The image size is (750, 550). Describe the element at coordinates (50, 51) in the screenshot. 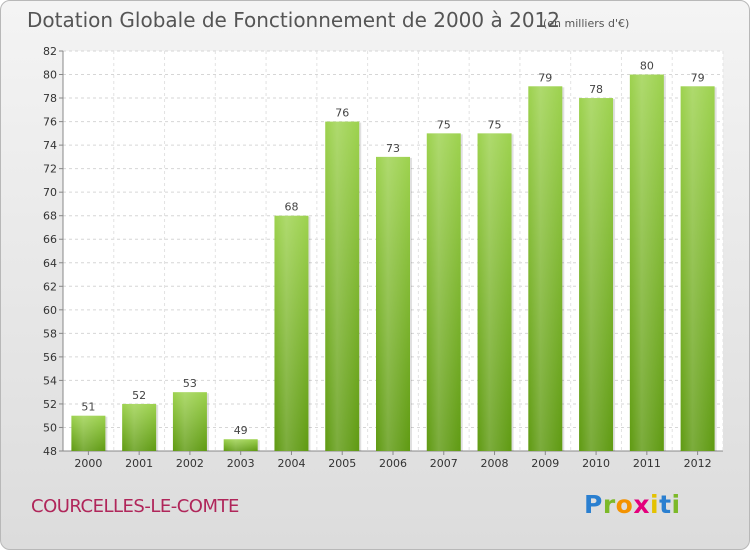

I see `y-tick-label: 82` at that location.